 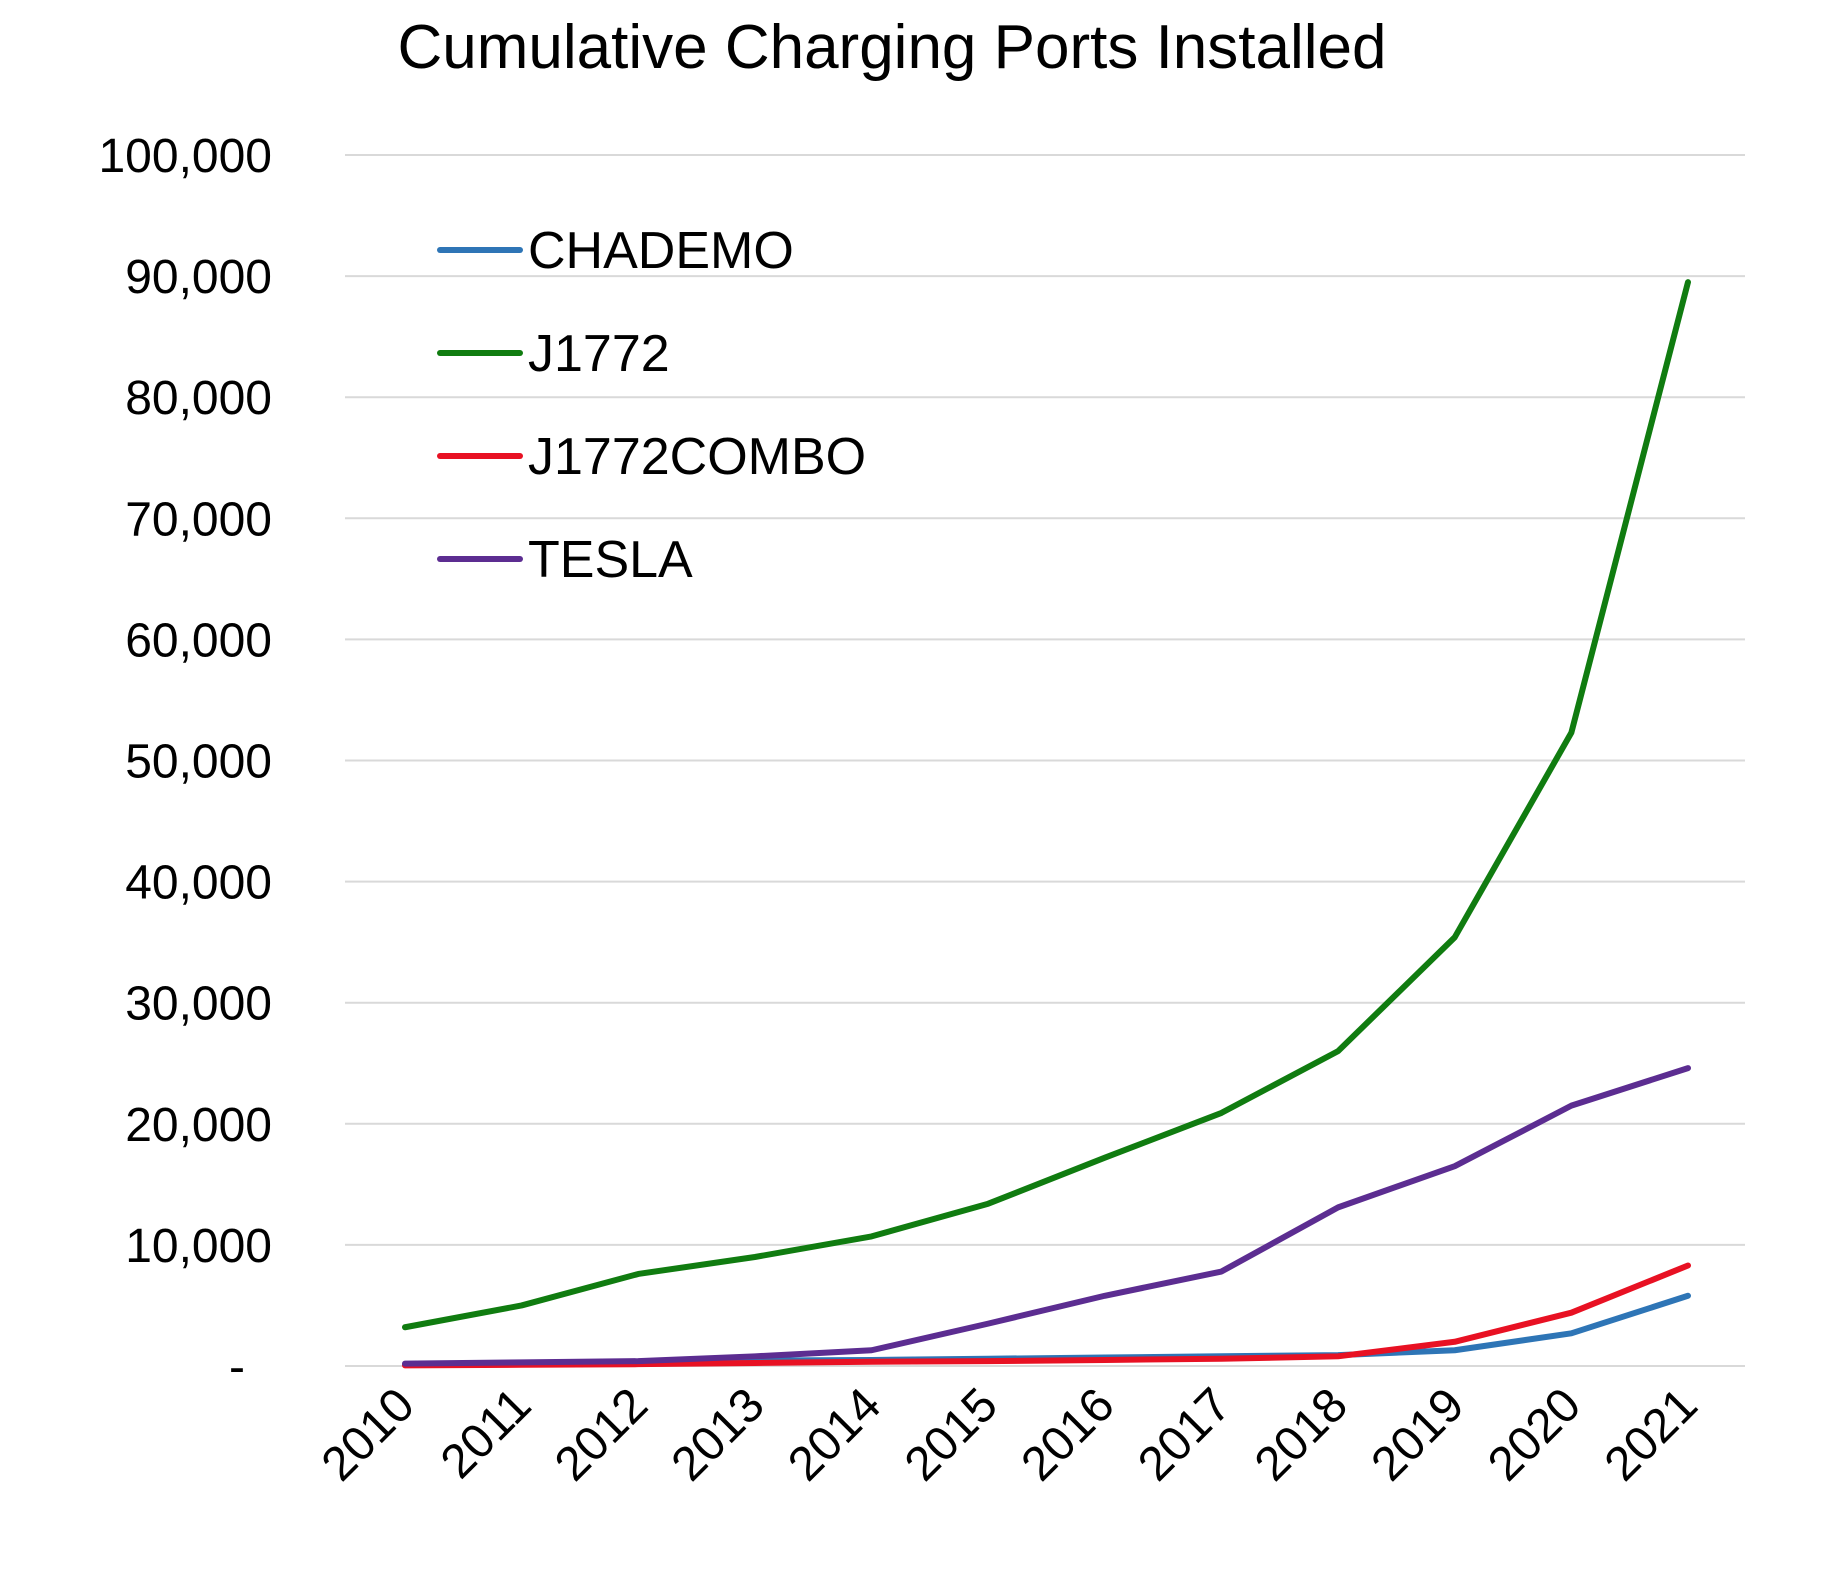 I want to click on y-tick-label: 10,000, so click(x=198, y=1246).